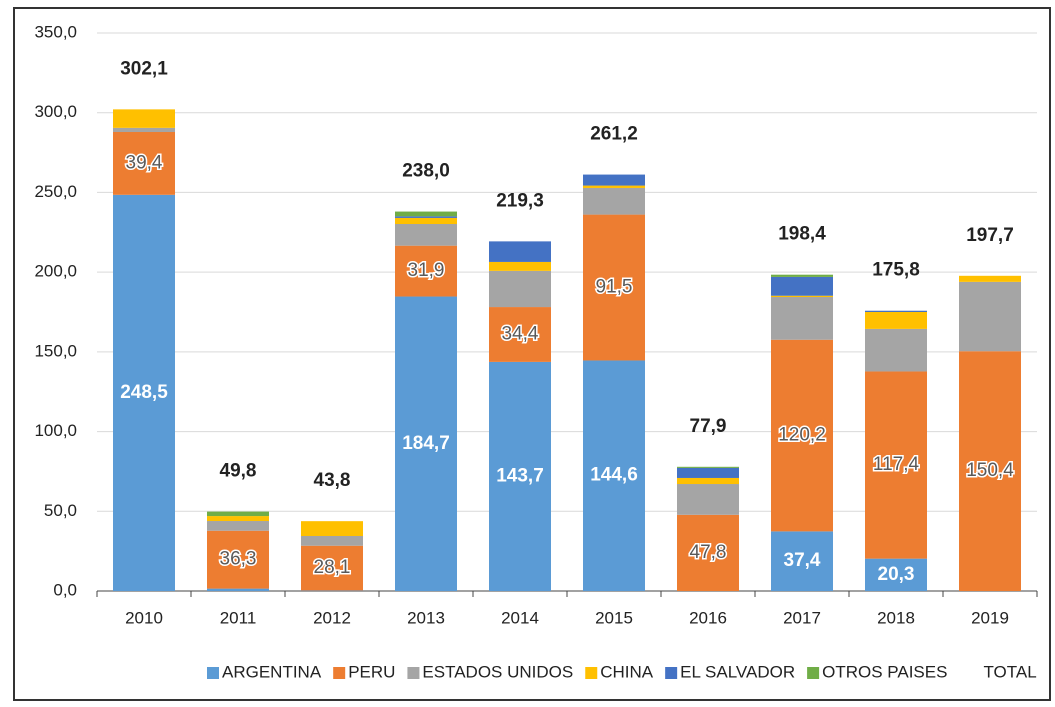 This screenshot has width=1055, height=707. I want to click on segment-label: 248,5, so click(144, 392).